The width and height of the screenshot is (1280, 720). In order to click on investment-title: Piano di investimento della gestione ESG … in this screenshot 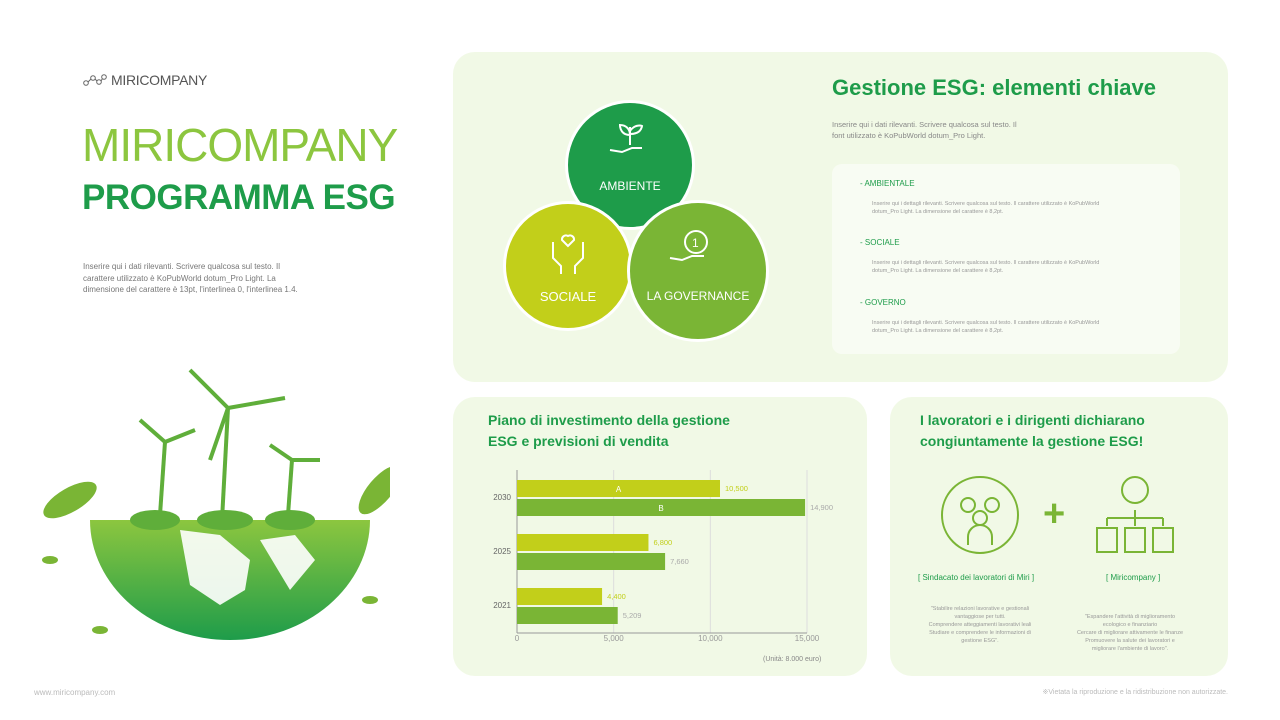, I will do `click(609, 431)`.